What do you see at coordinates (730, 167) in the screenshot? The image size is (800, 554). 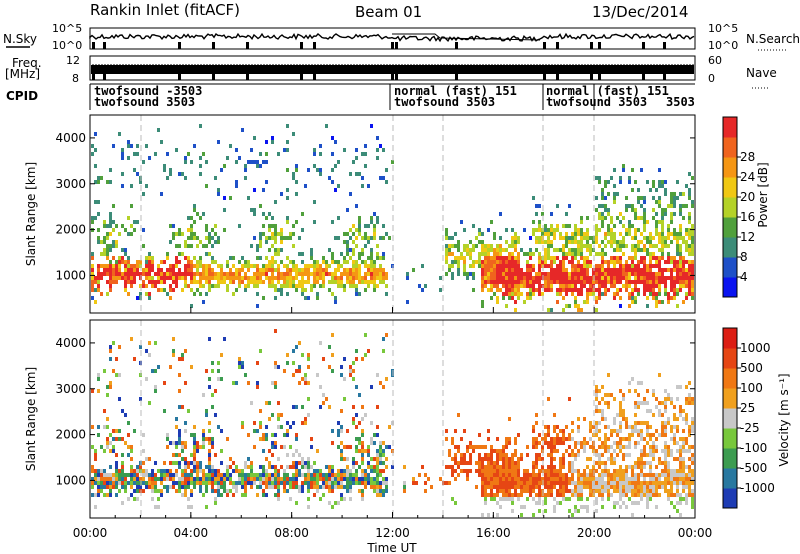 I see `colorbar-swatch` at bounding box center [730, 167].